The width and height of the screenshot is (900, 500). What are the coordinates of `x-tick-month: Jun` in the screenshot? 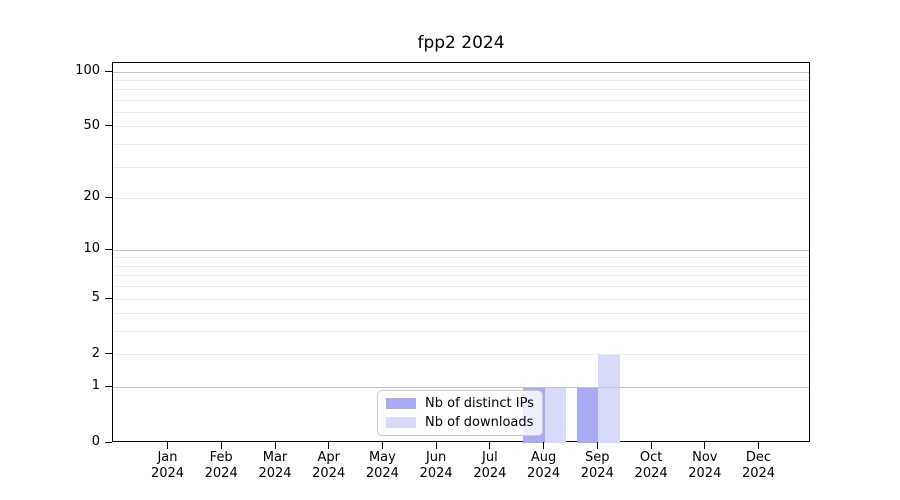 It's located at (436, 457).